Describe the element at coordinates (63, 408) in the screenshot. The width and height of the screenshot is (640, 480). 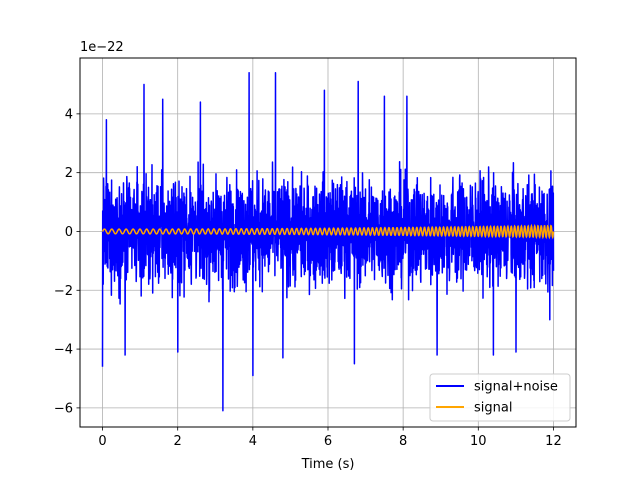
I see `y-tick-label: −6` at that location.